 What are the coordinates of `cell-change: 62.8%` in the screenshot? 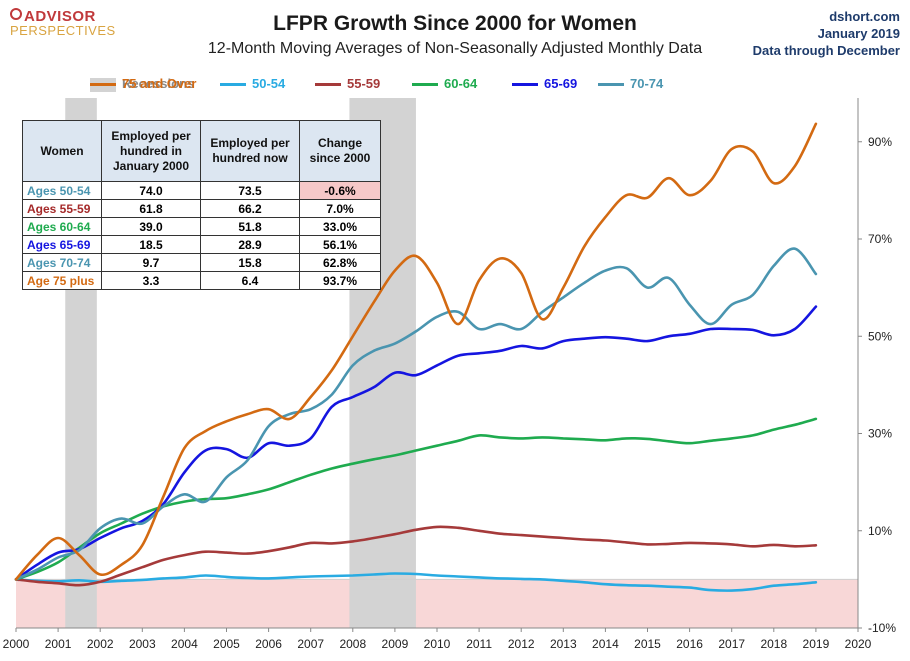 It's located at (340, 262).